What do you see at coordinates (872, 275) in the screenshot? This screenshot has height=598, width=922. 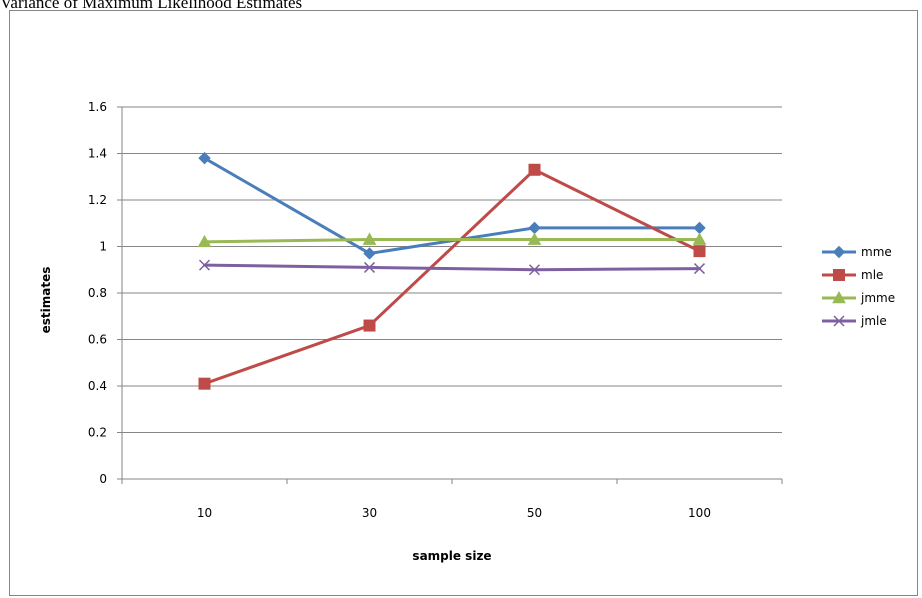 I see `legend-label: mle` at bounding box center [872, 275].